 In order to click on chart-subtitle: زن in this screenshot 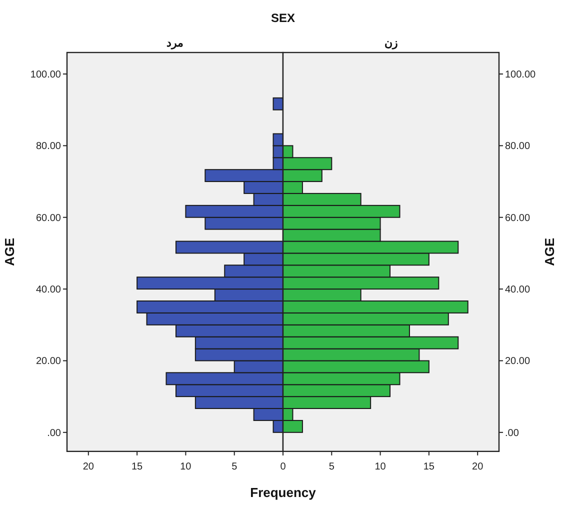, I will do `click(391, 44)`.